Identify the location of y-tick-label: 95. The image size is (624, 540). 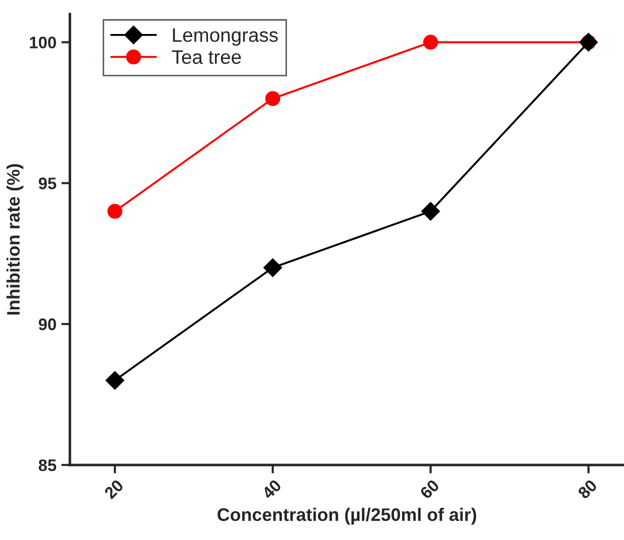
(47, 184).